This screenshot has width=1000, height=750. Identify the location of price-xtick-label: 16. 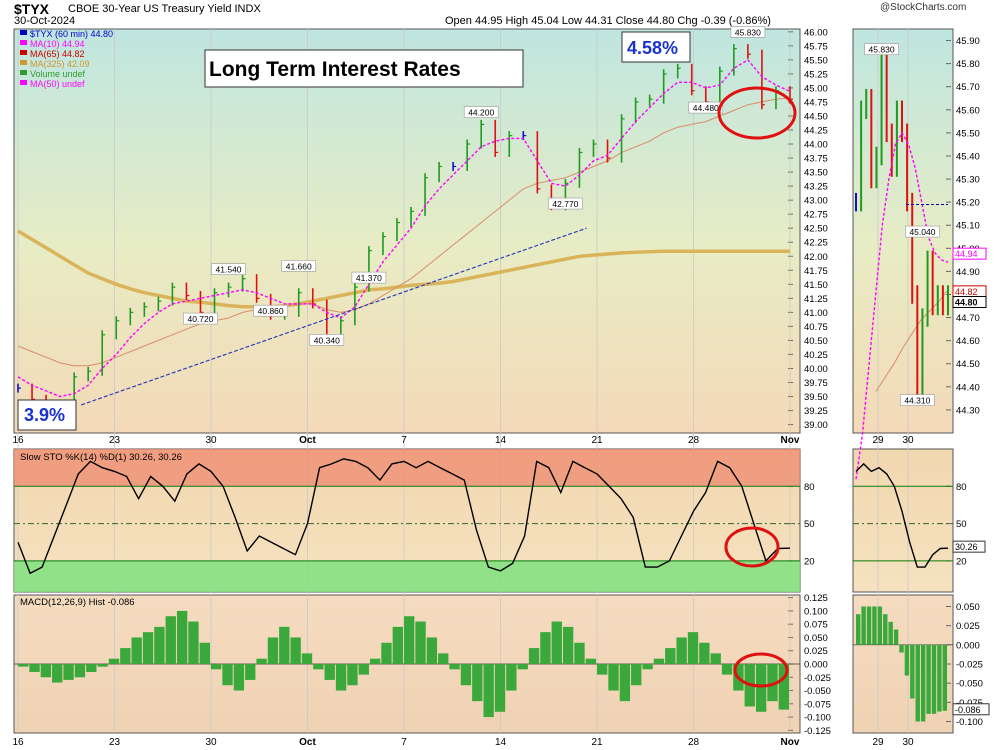
(18, 440).